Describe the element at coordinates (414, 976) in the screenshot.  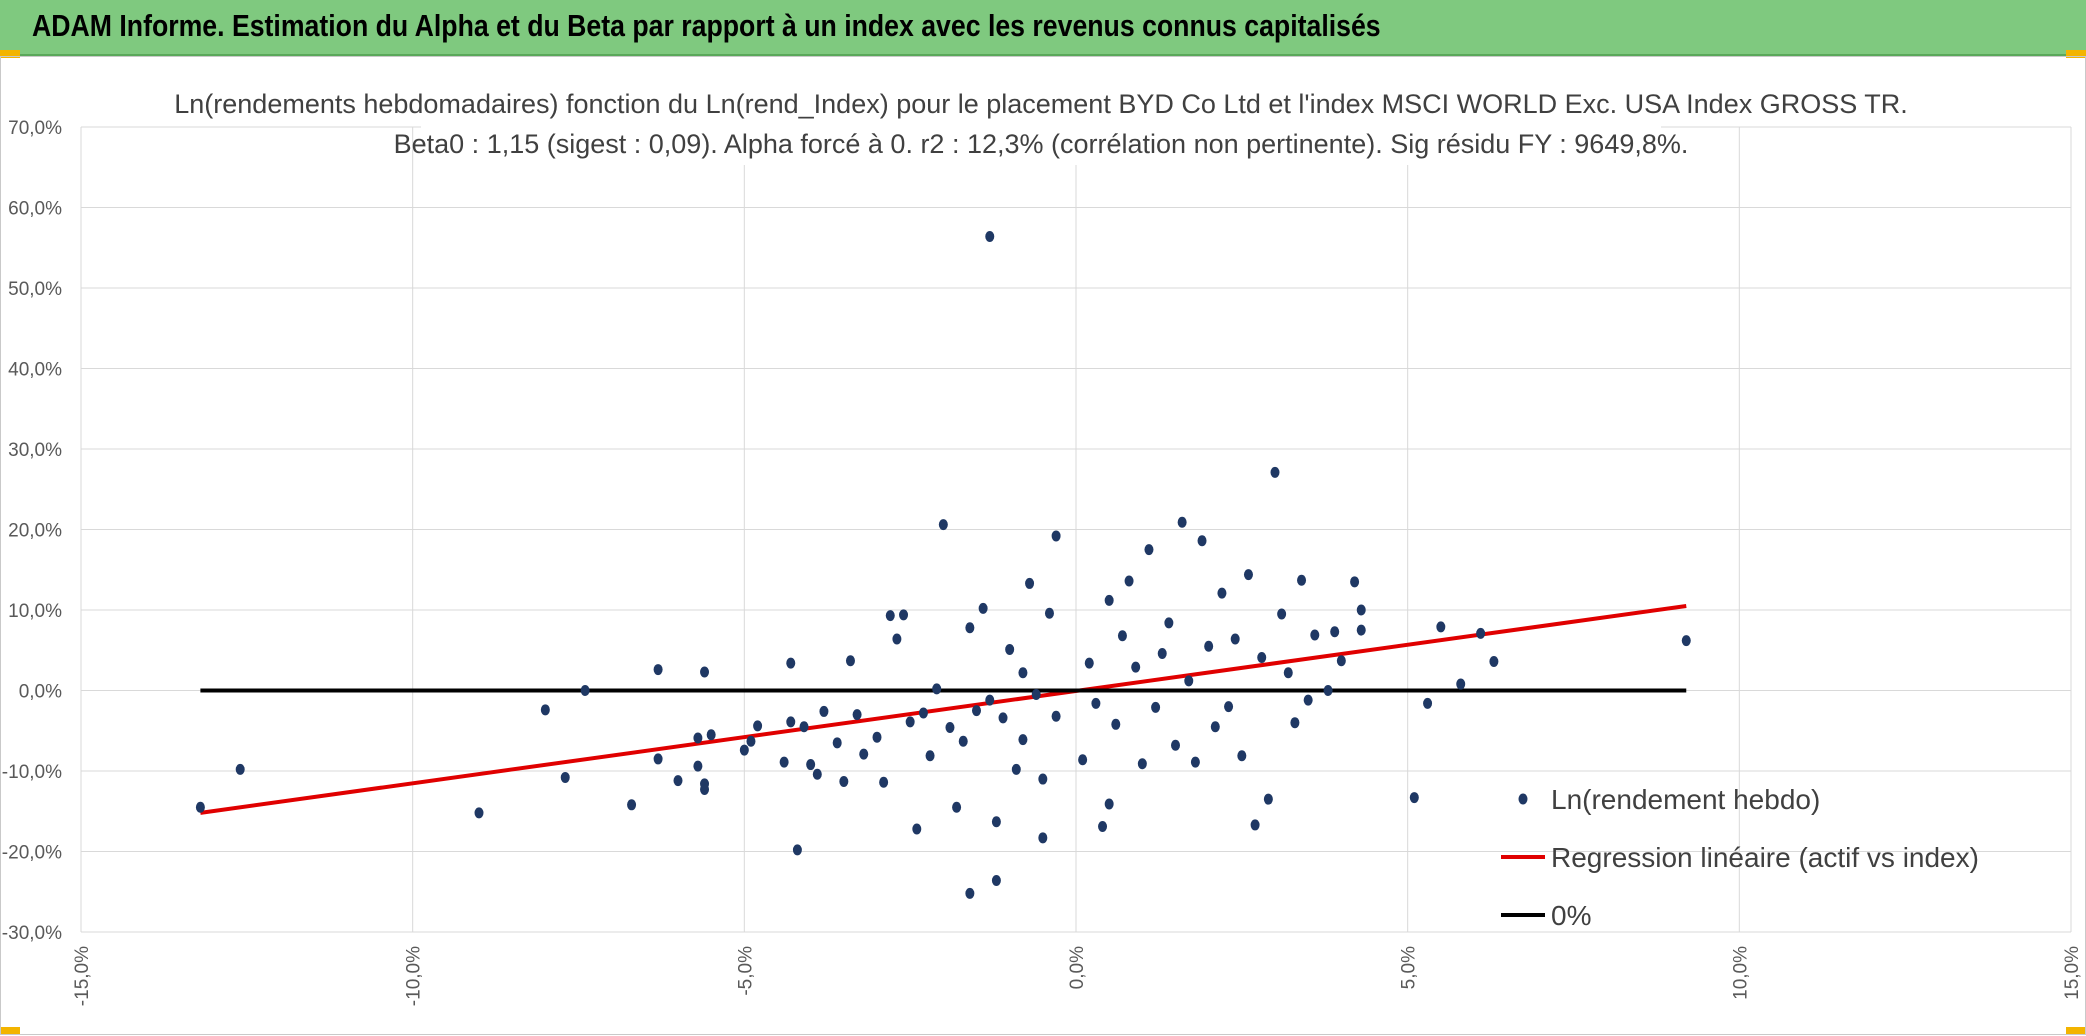
I see `x-tick-label: -10,0%` at that location.